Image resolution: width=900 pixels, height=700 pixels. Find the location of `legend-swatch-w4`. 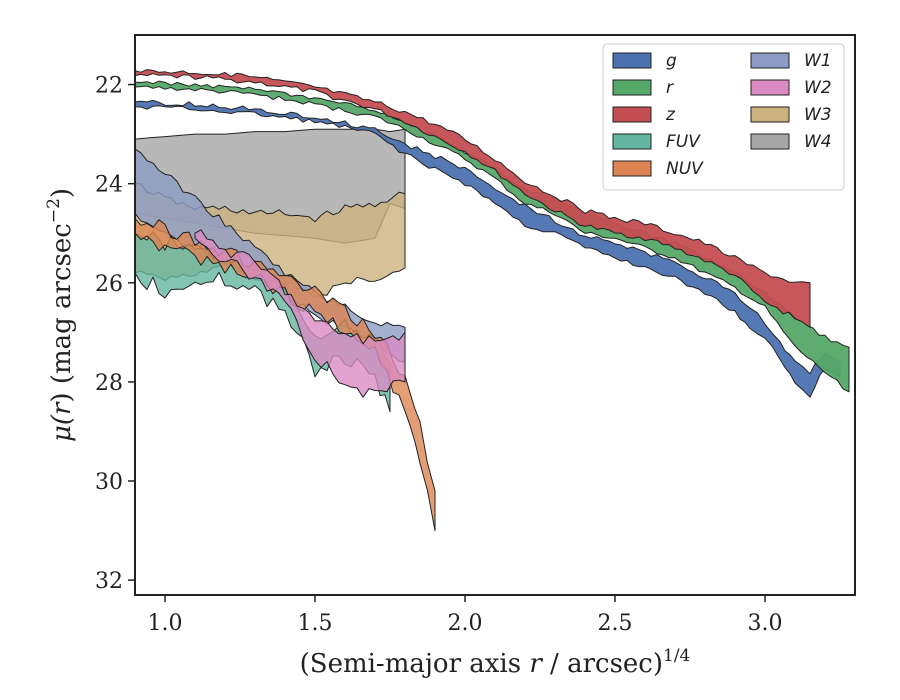

legend-swatch-w4 is located at coordinates (770, 141).